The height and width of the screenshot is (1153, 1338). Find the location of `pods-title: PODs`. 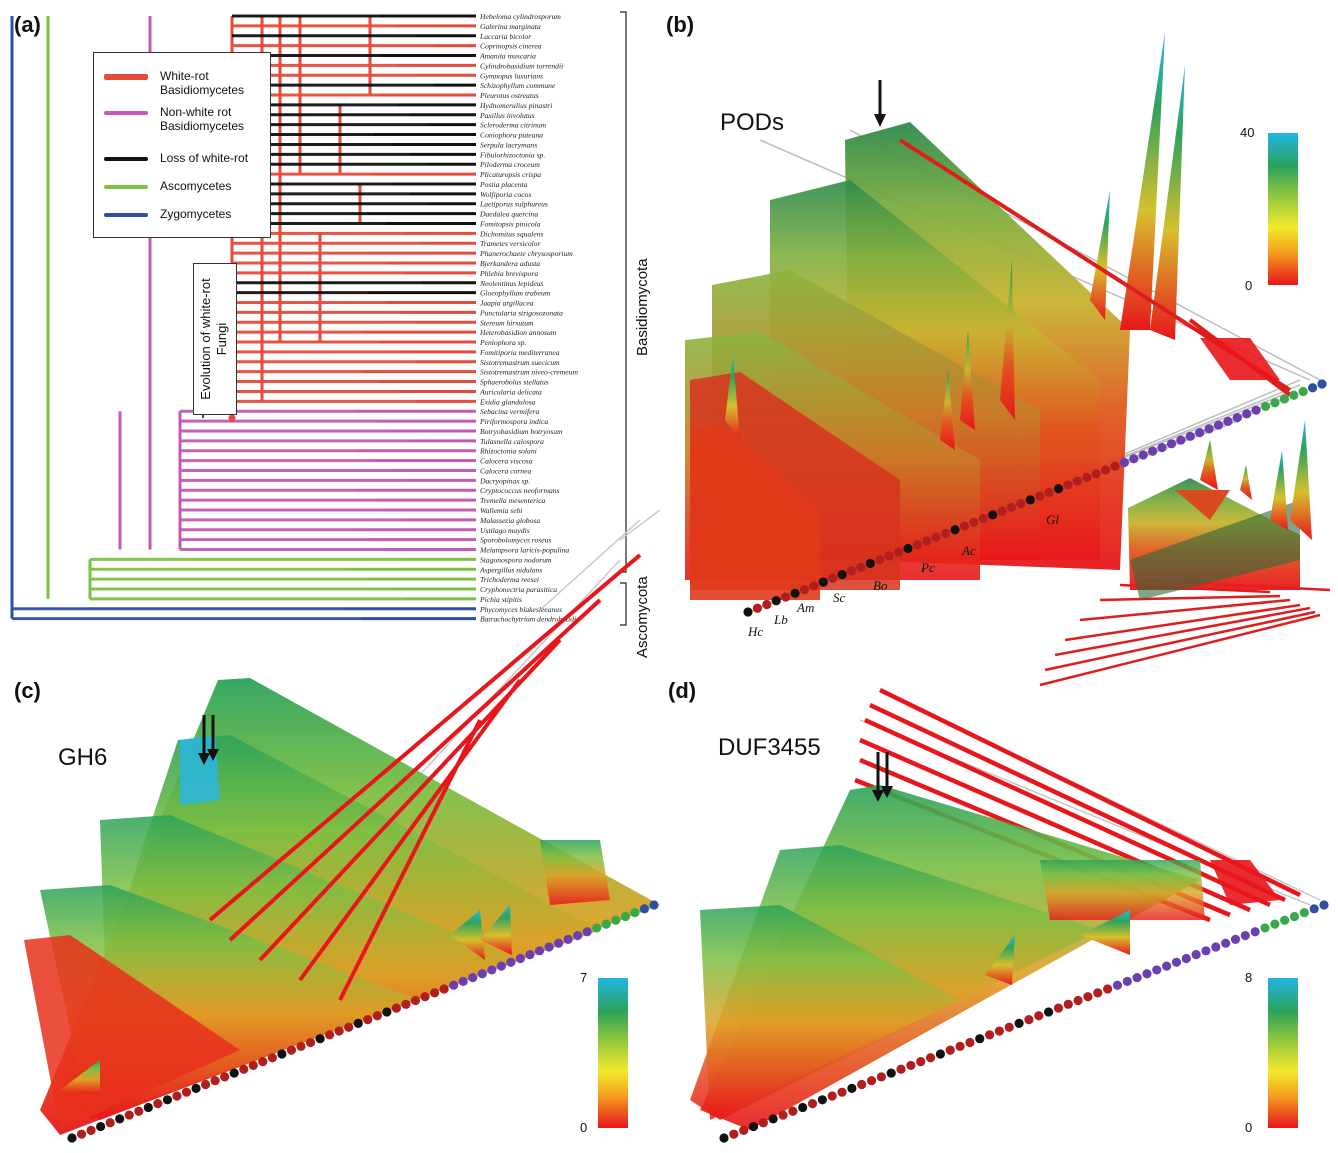

pods-title: PODs is located at coordinates (752, 122).